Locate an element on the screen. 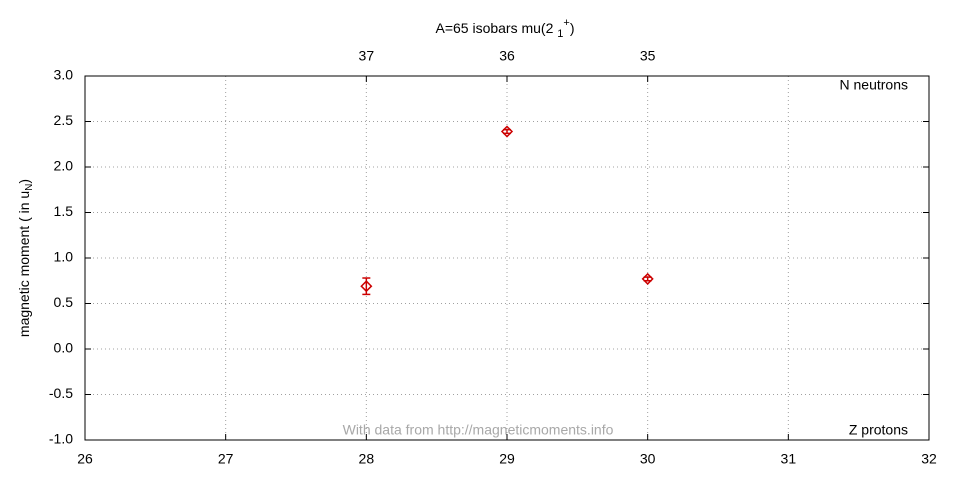  y-tick-label: 0.5 is located at coordinates (64, 302).